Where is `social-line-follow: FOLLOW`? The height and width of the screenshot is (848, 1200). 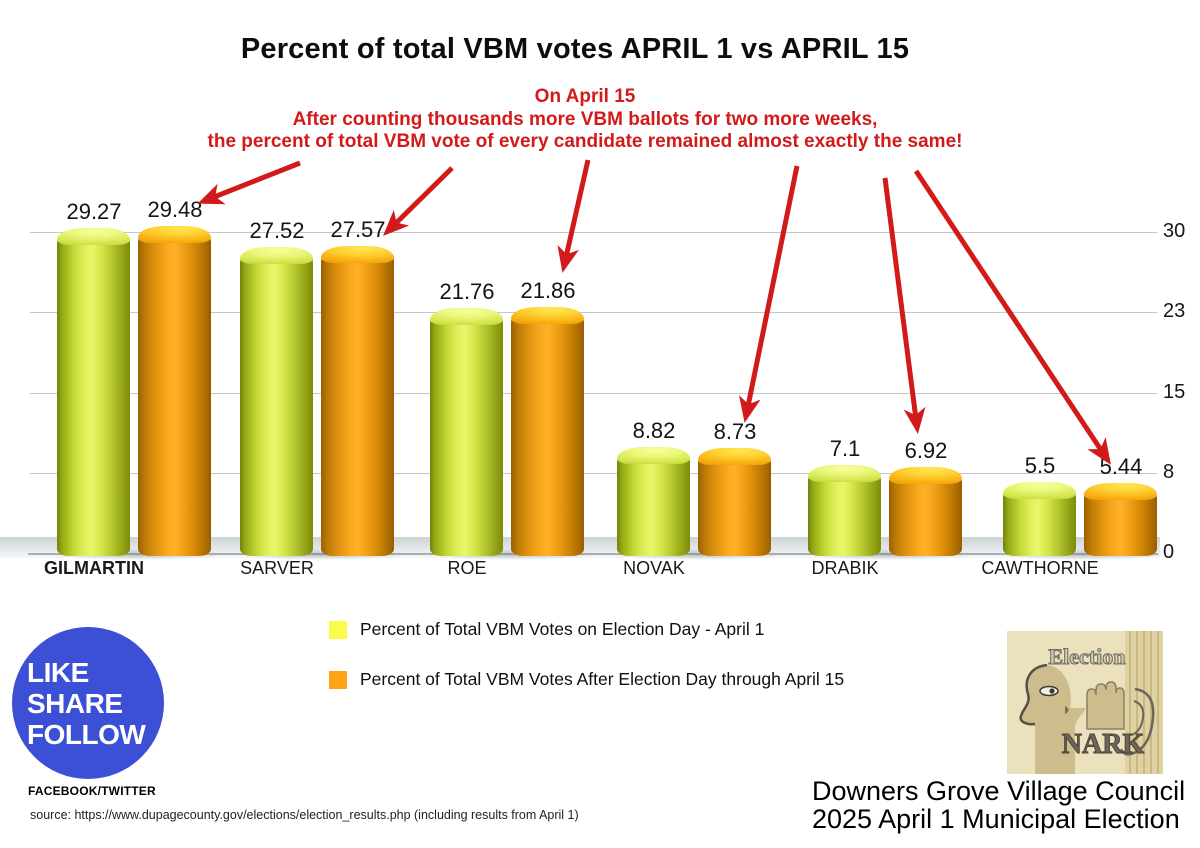 social-line-follow: FOLLOW is located at coordinates (86, 734).